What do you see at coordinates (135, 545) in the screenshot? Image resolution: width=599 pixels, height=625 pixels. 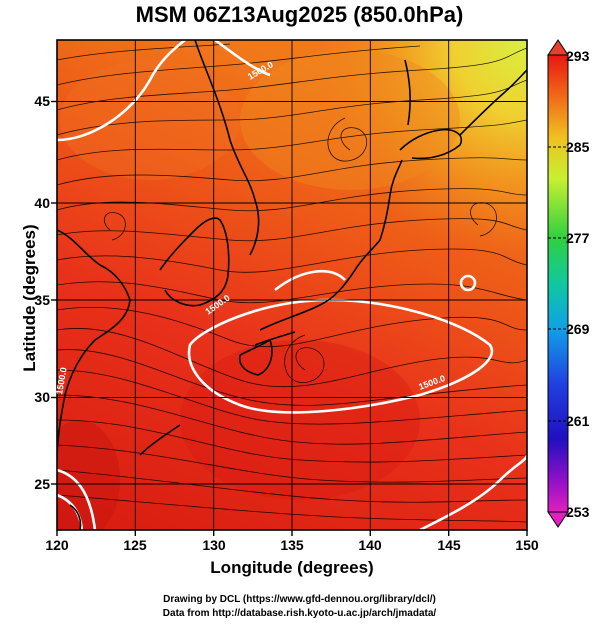 I see `x-tick-label: 125` at bounding box center [135, 545].